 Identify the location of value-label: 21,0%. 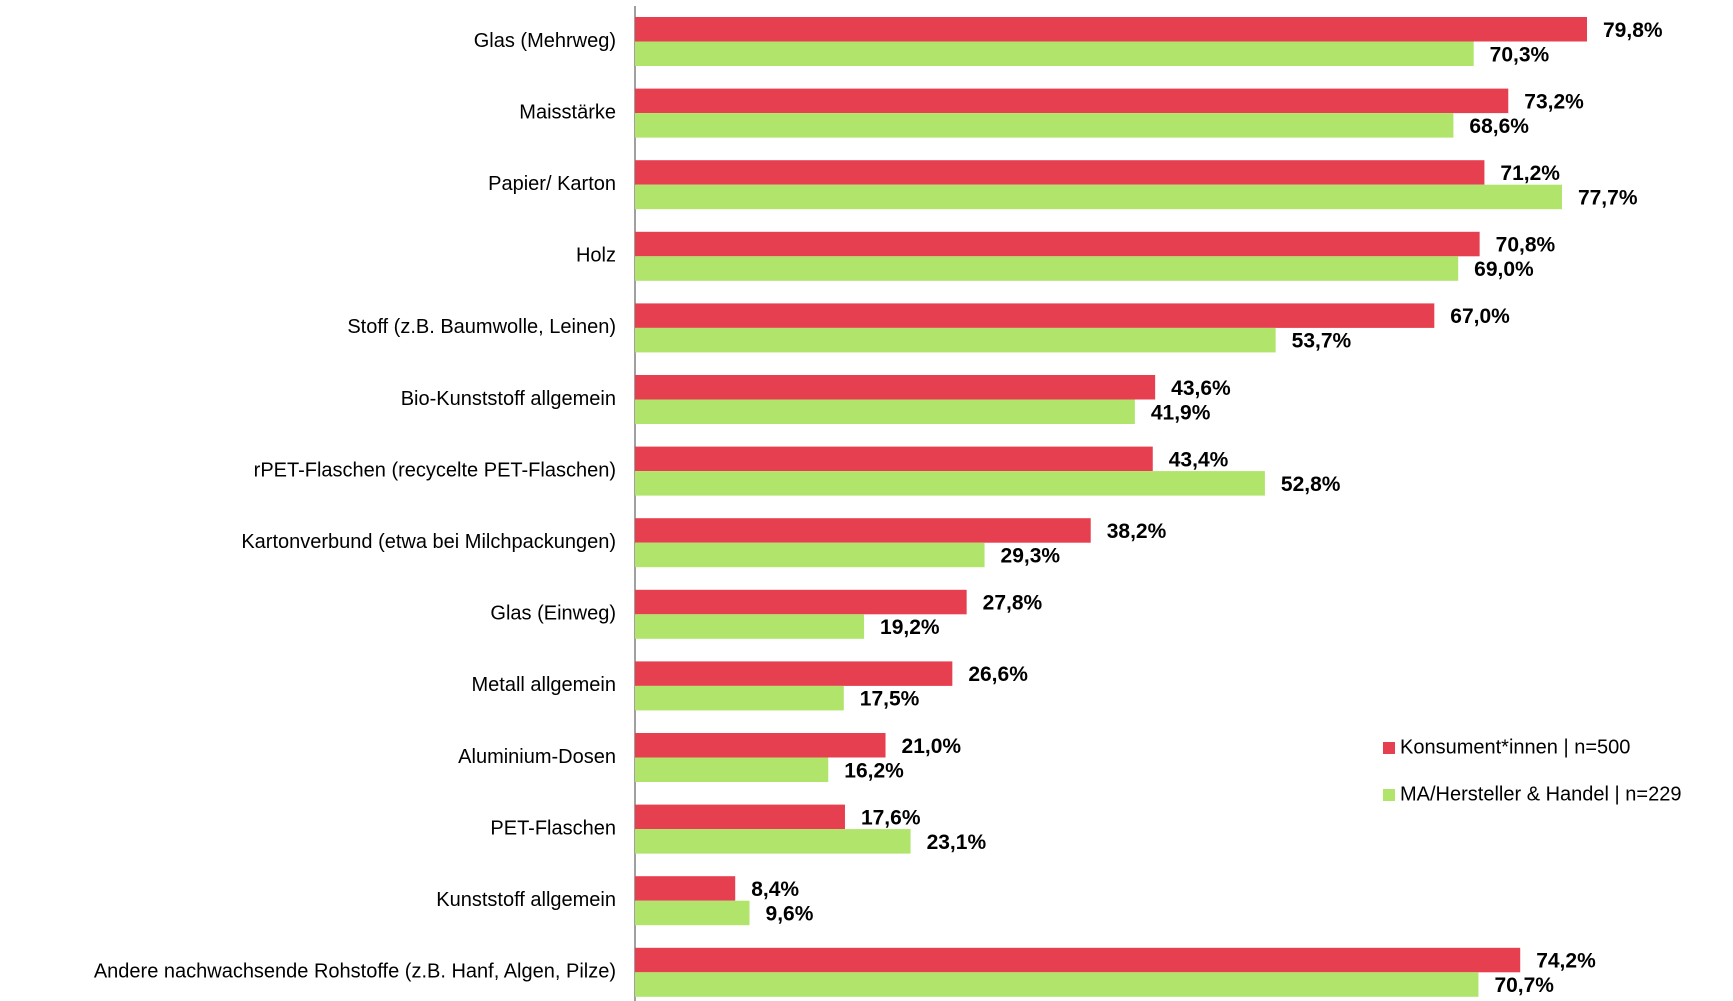
(932, 746).